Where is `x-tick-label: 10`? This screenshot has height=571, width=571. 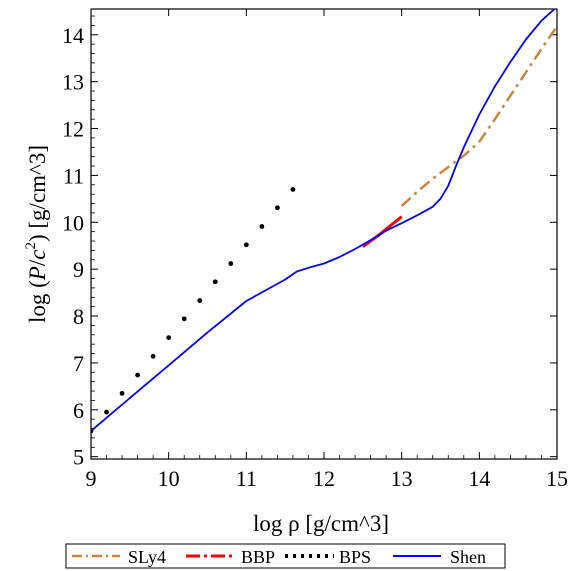 x-tick-label: 10 is located at coordinates (169, 478).